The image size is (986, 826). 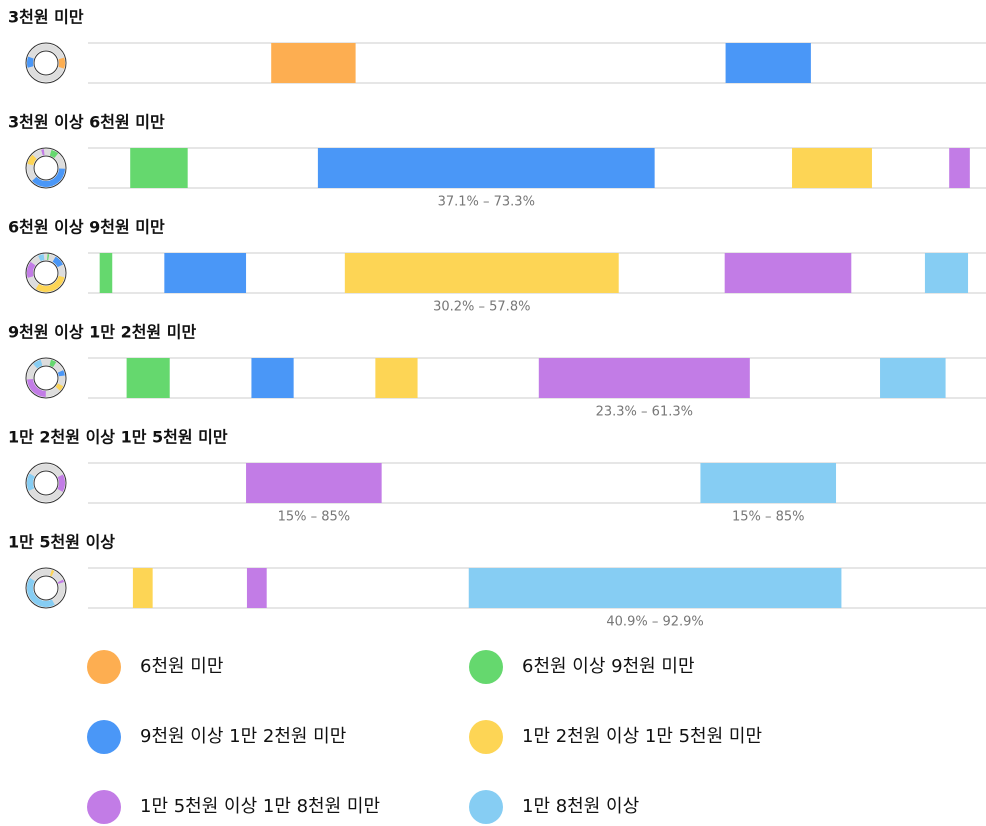 What do you see at coordinates (46, 17) in the screenshot?
I see `row-title: 3천원 미만` at bounding box center [46, 17].